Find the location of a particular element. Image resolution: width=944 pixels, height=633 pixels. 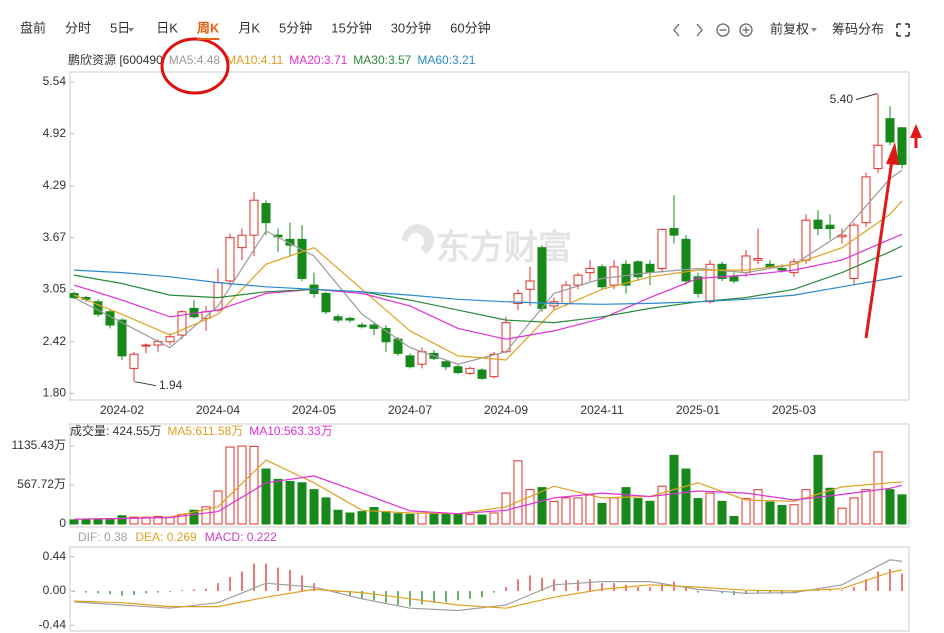

annotation-label: 5.40 is located at coordinates (842, 99).